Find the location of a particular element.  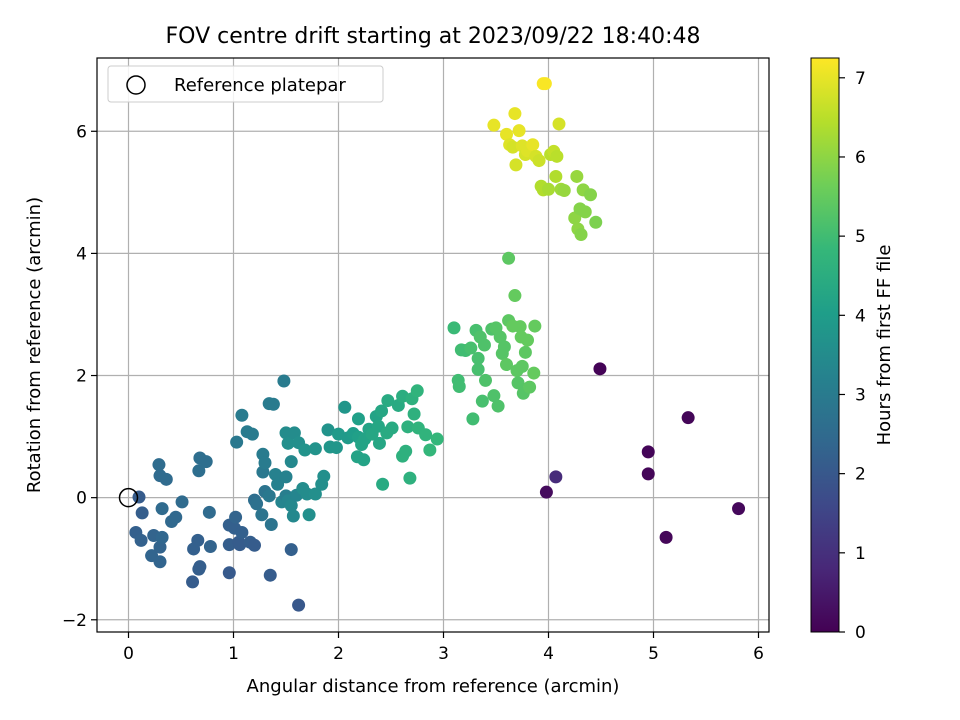

colorbar-tick-label: 2 is located at coordinates (860, 475).